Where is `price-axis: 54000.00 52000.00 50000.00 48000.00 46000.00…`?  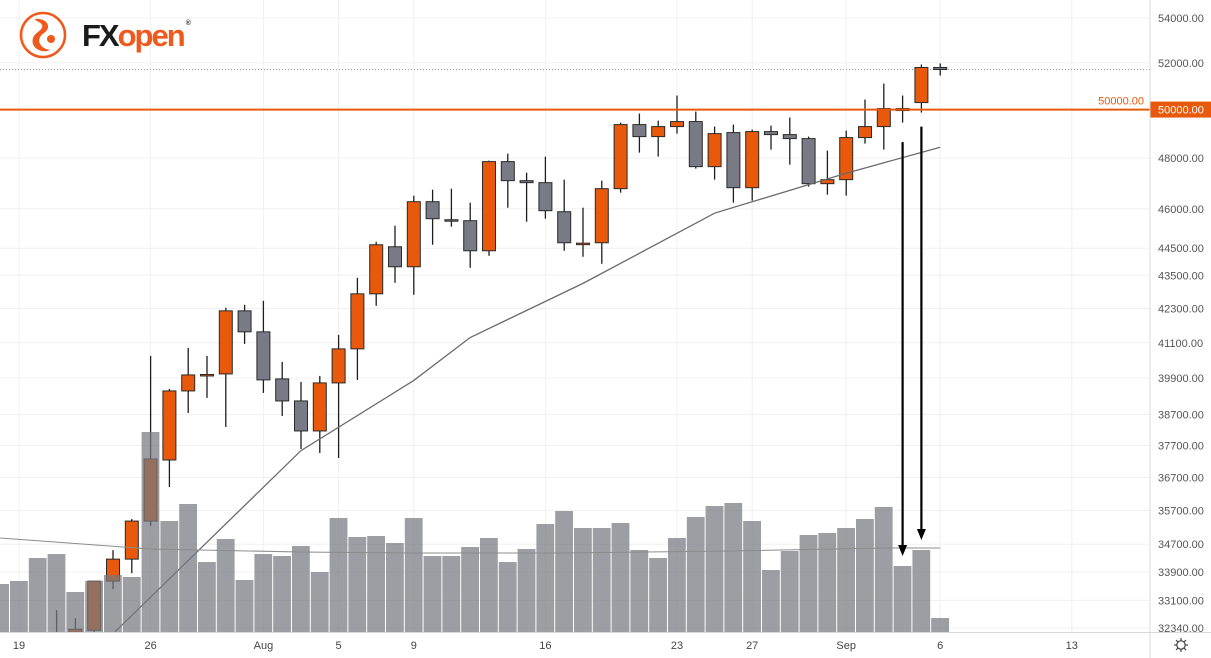
price-axis: 54000.00 52000.00 50000.00 48000.00 46000.00… is located at coordinates (1180, 329).